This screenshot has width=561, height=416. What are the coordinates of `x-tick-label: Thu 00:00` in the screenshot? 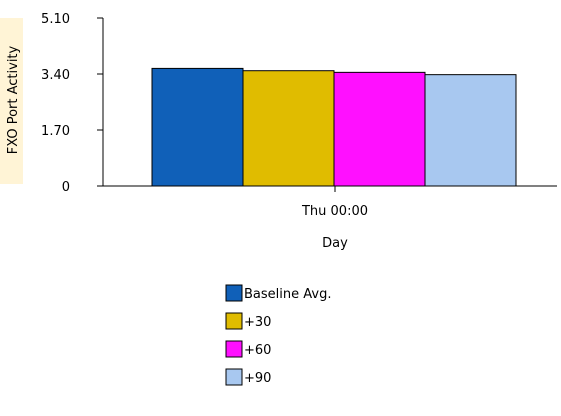 It's located at (334, 211).